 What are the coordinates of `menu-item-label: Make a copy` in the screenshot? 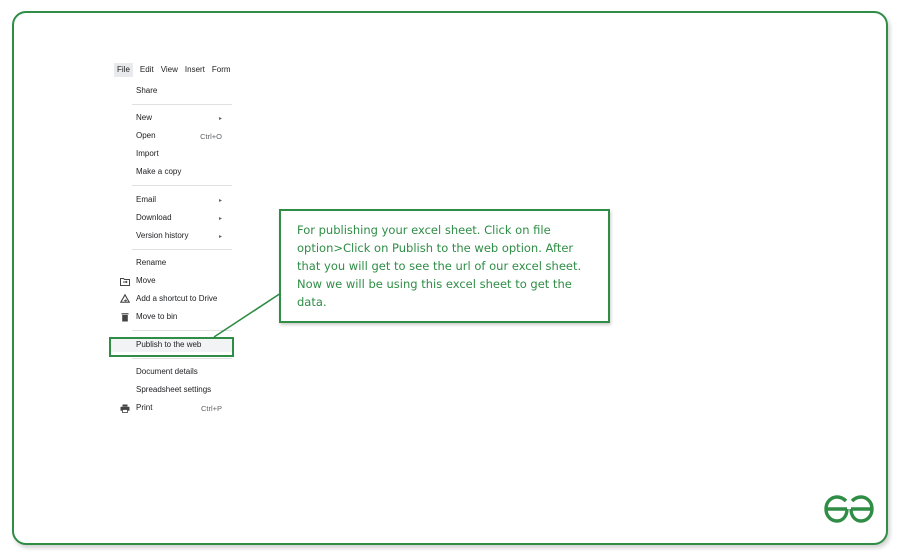 It's located at (159, 171).